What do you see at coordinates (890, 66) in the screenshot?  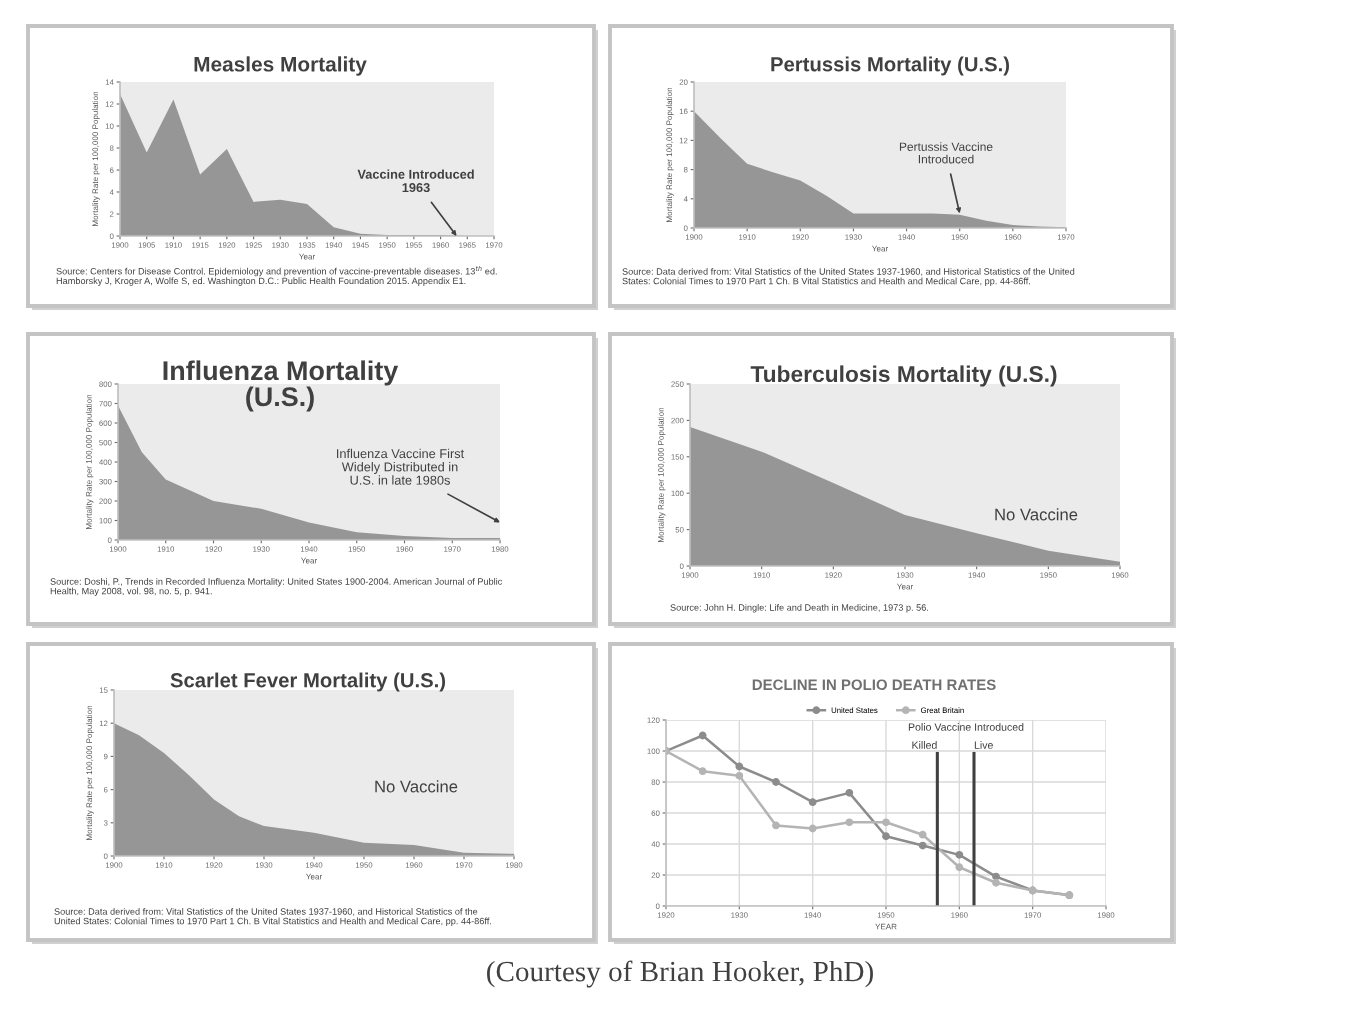 I see `chart-title: Pertussis Mortality (U.S.)` at bounding box center [890, 66].